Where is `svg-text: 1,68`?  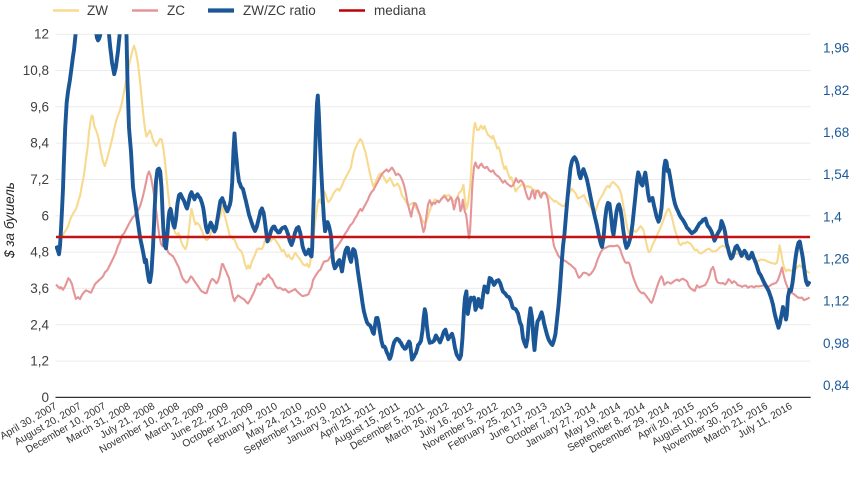 svg-text: 1,68 is located at coordinates (836, 132).